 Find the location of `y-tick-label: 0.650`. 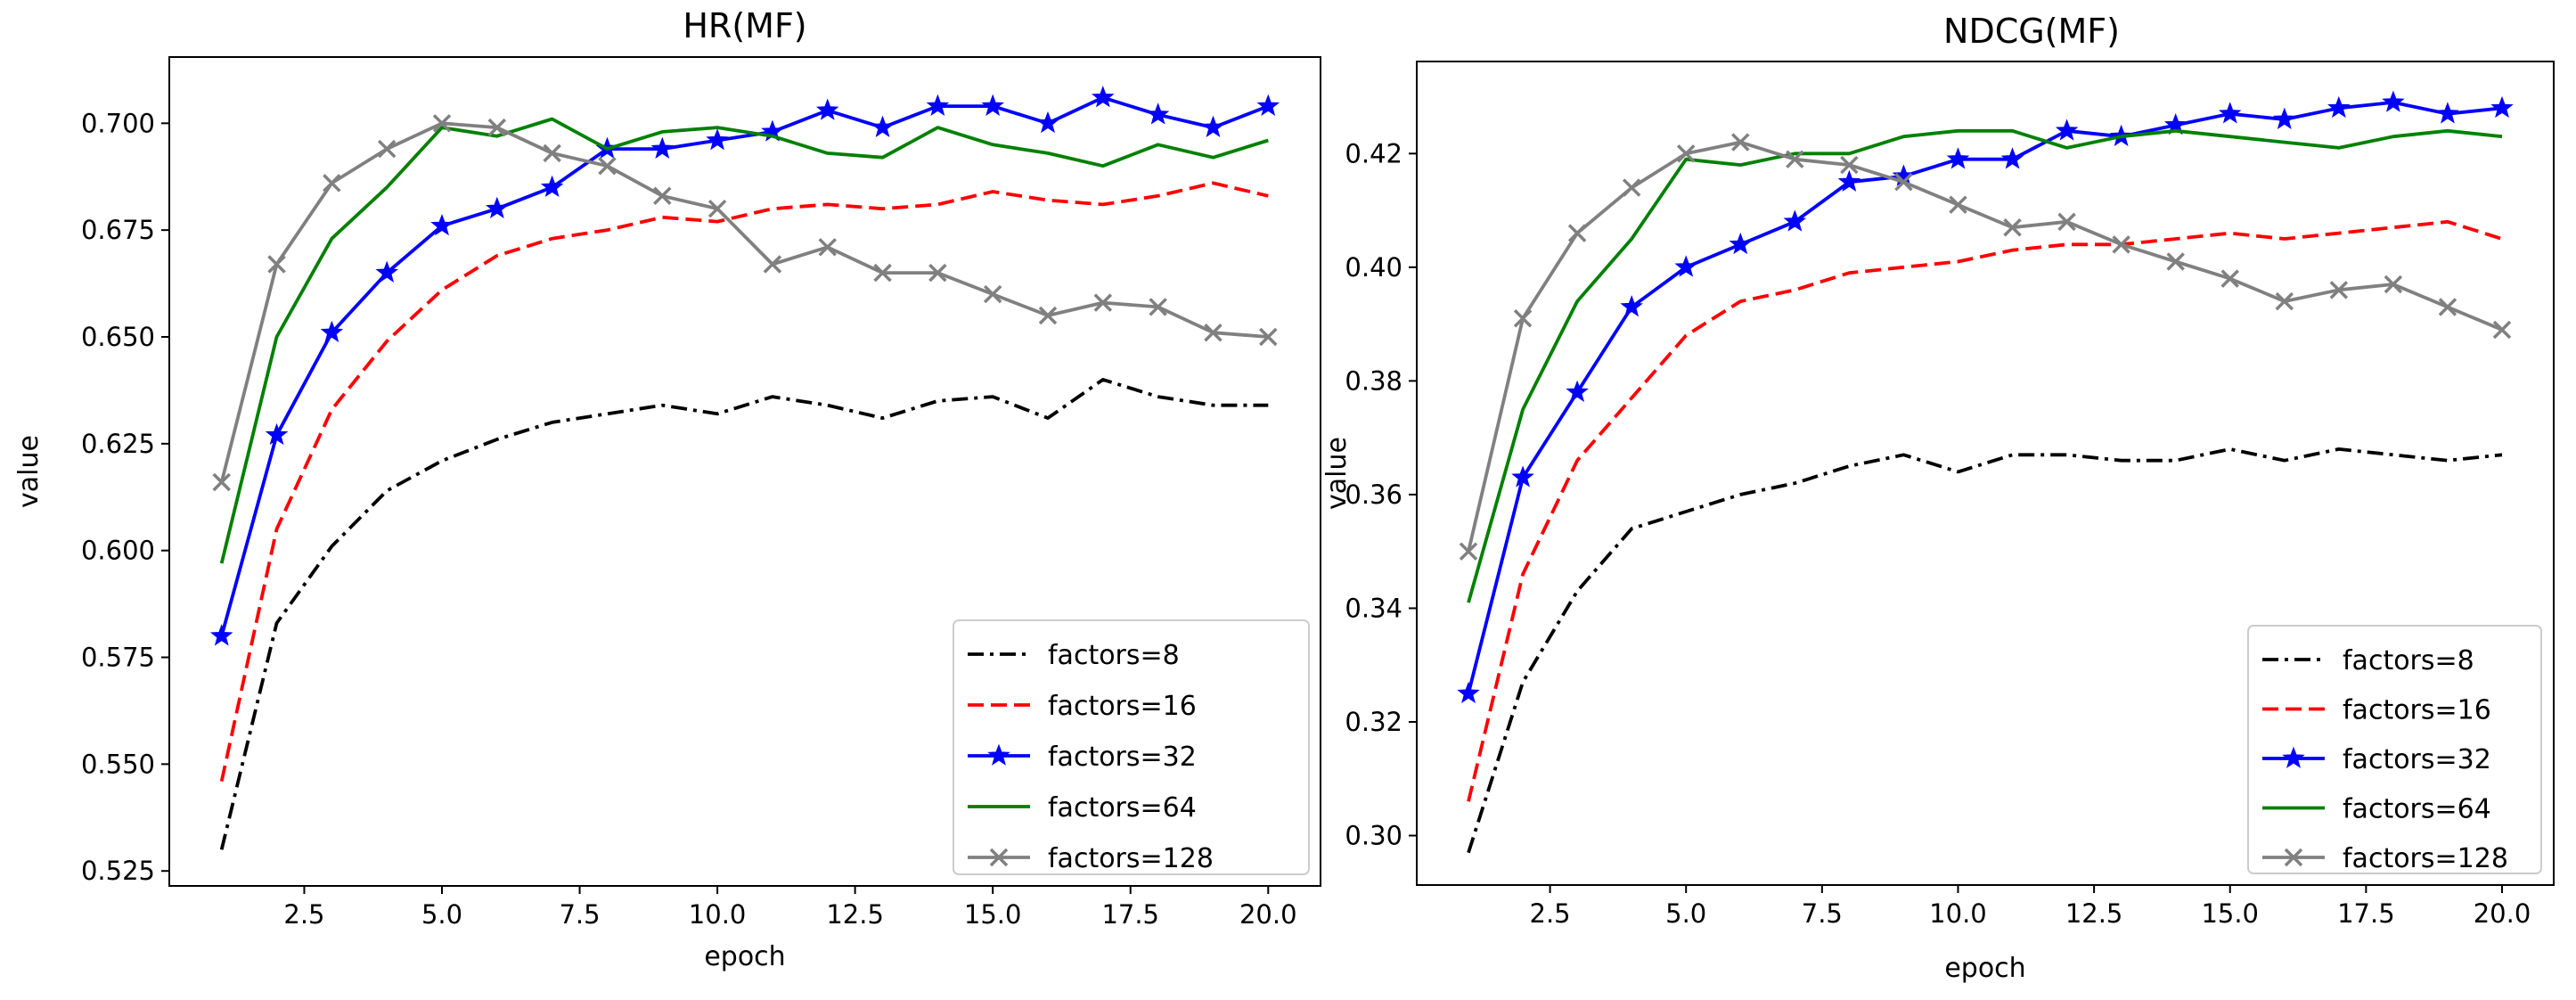

y-tick-label: 0.650 is located at coordinates (118, 337).